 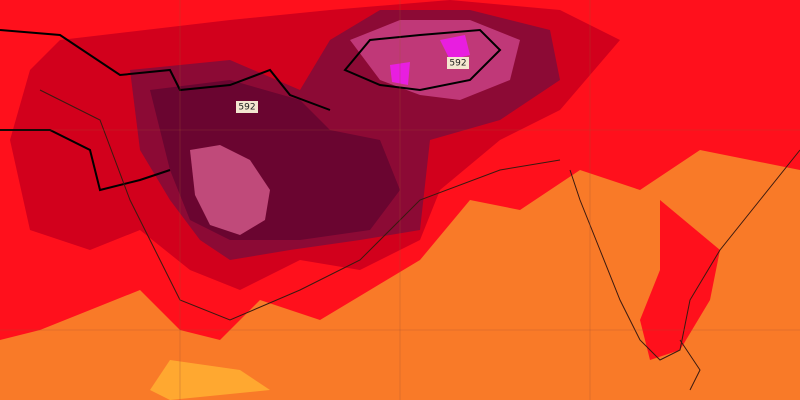 I want to click on contour-line, so click(x=422, y=60).